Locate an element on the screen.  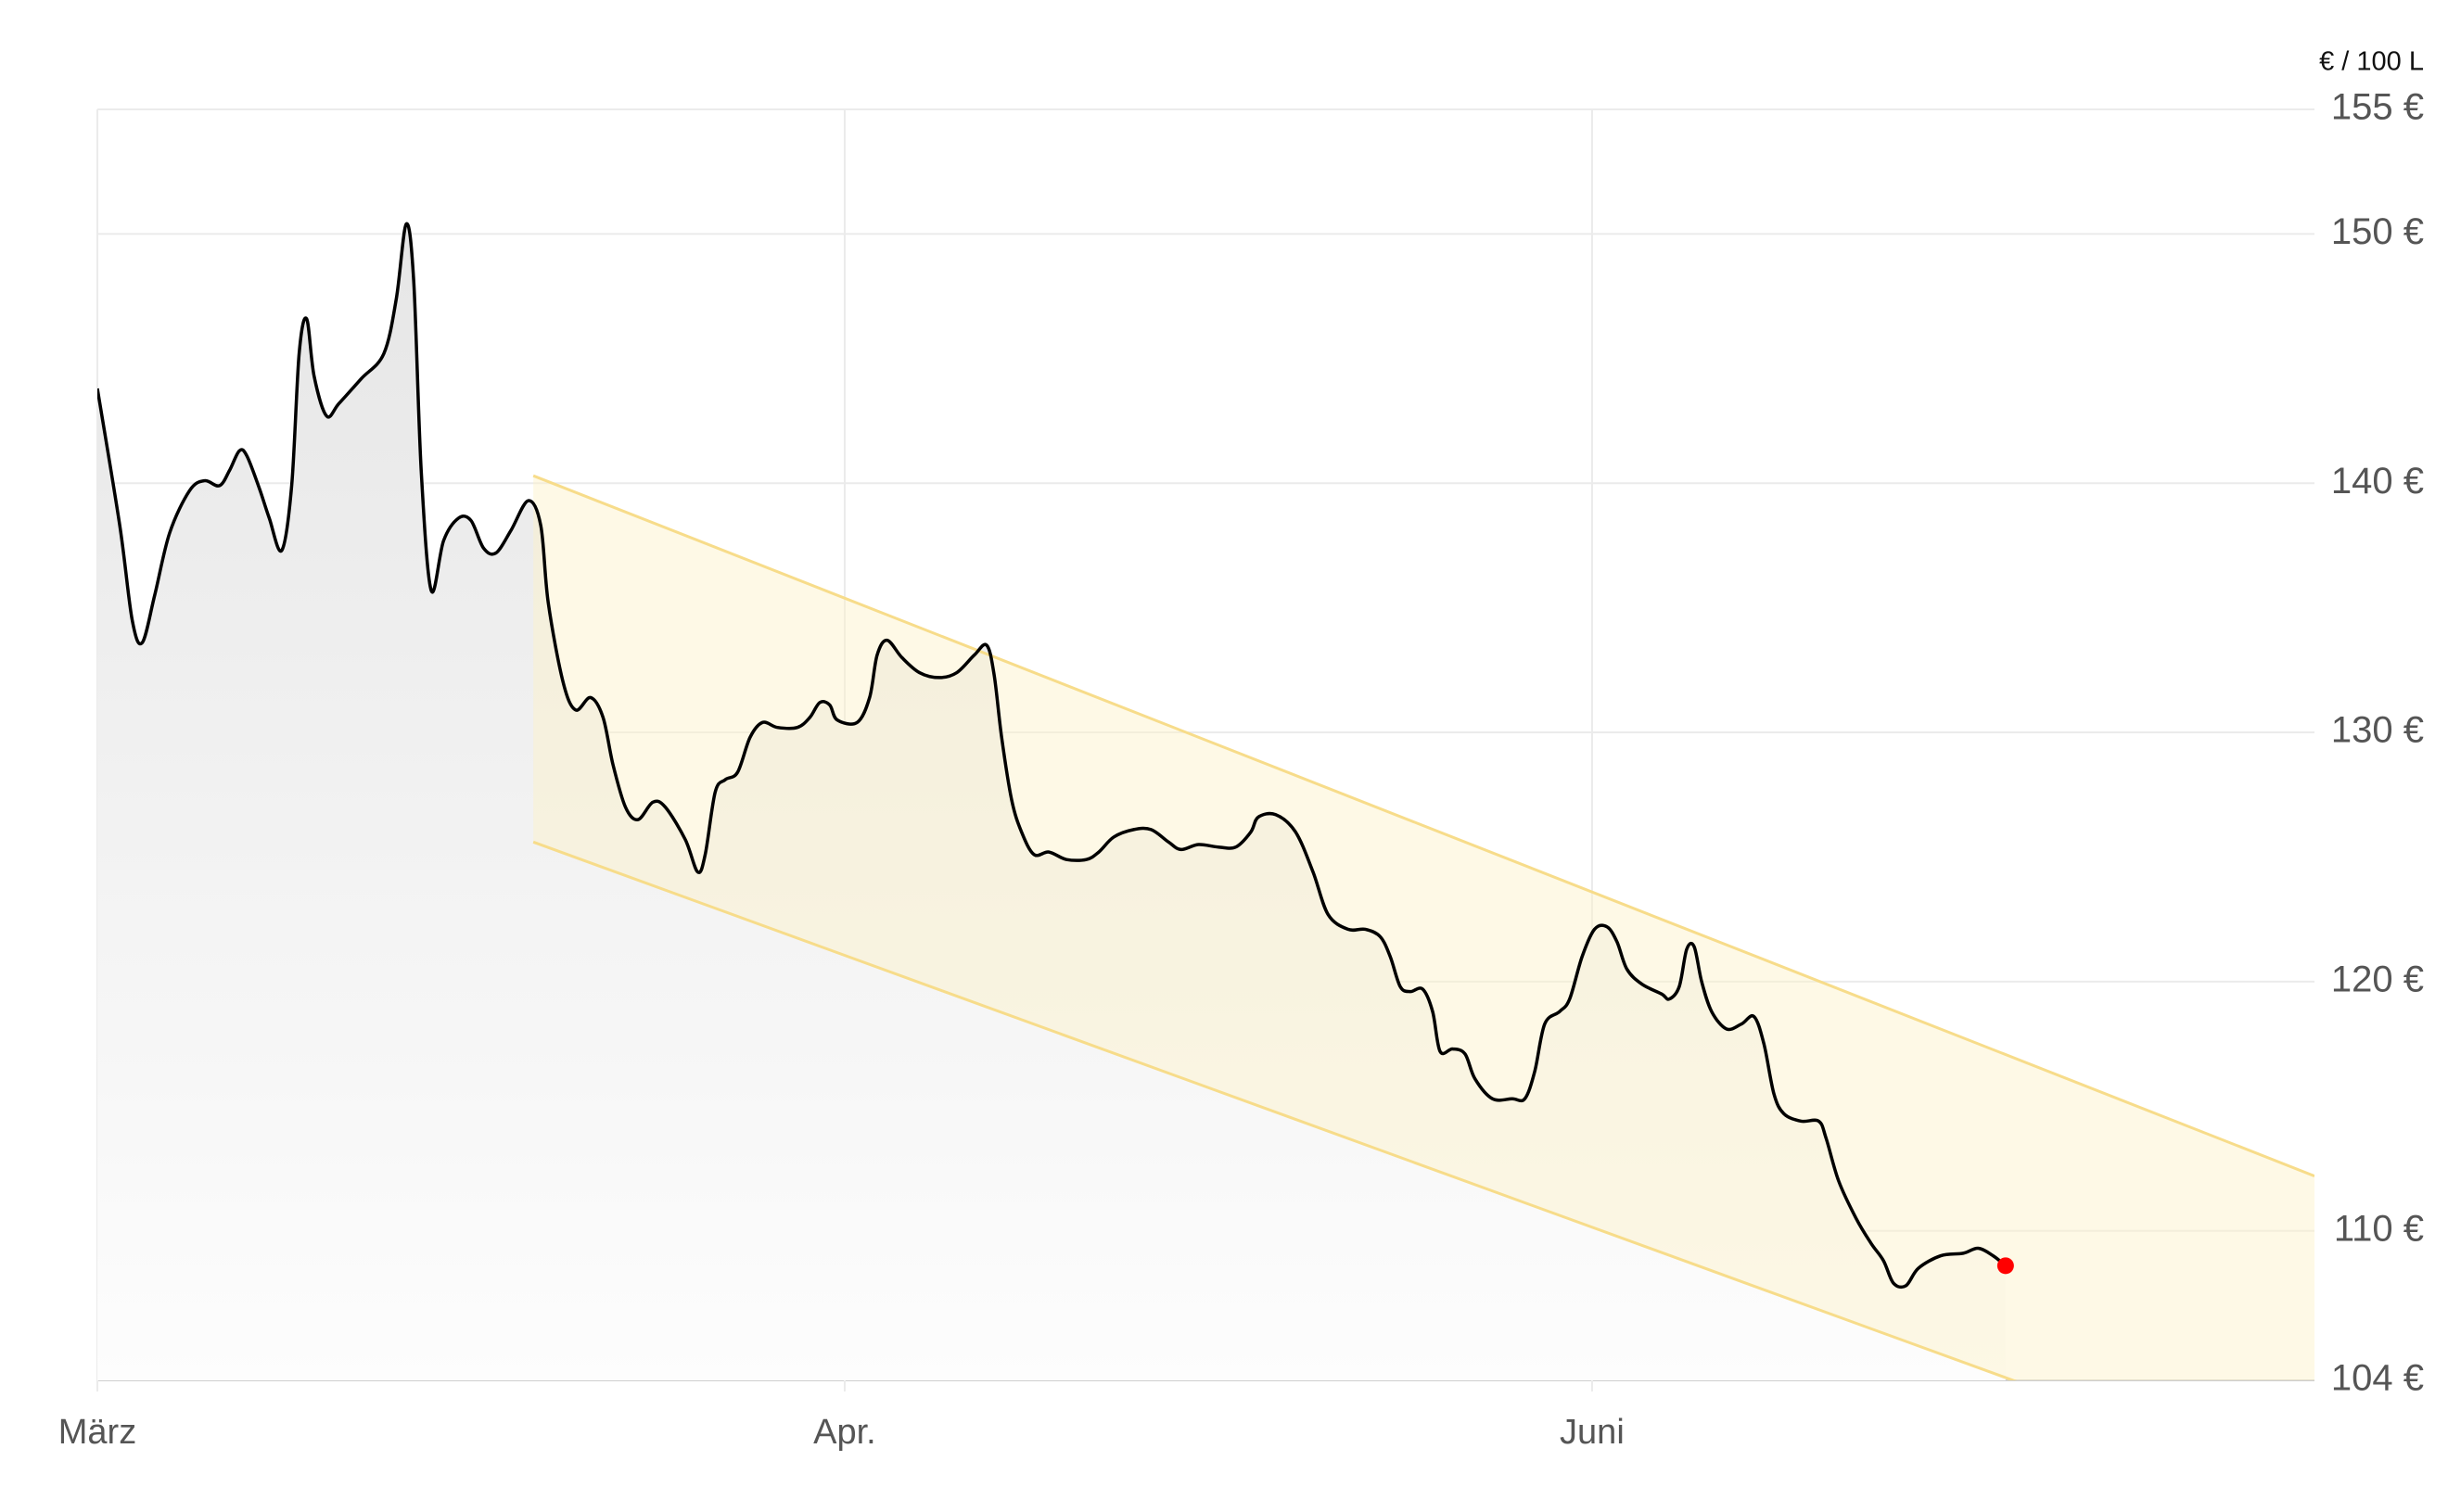
unit-label: € / 100 L is located at coordinates (2371, 62).